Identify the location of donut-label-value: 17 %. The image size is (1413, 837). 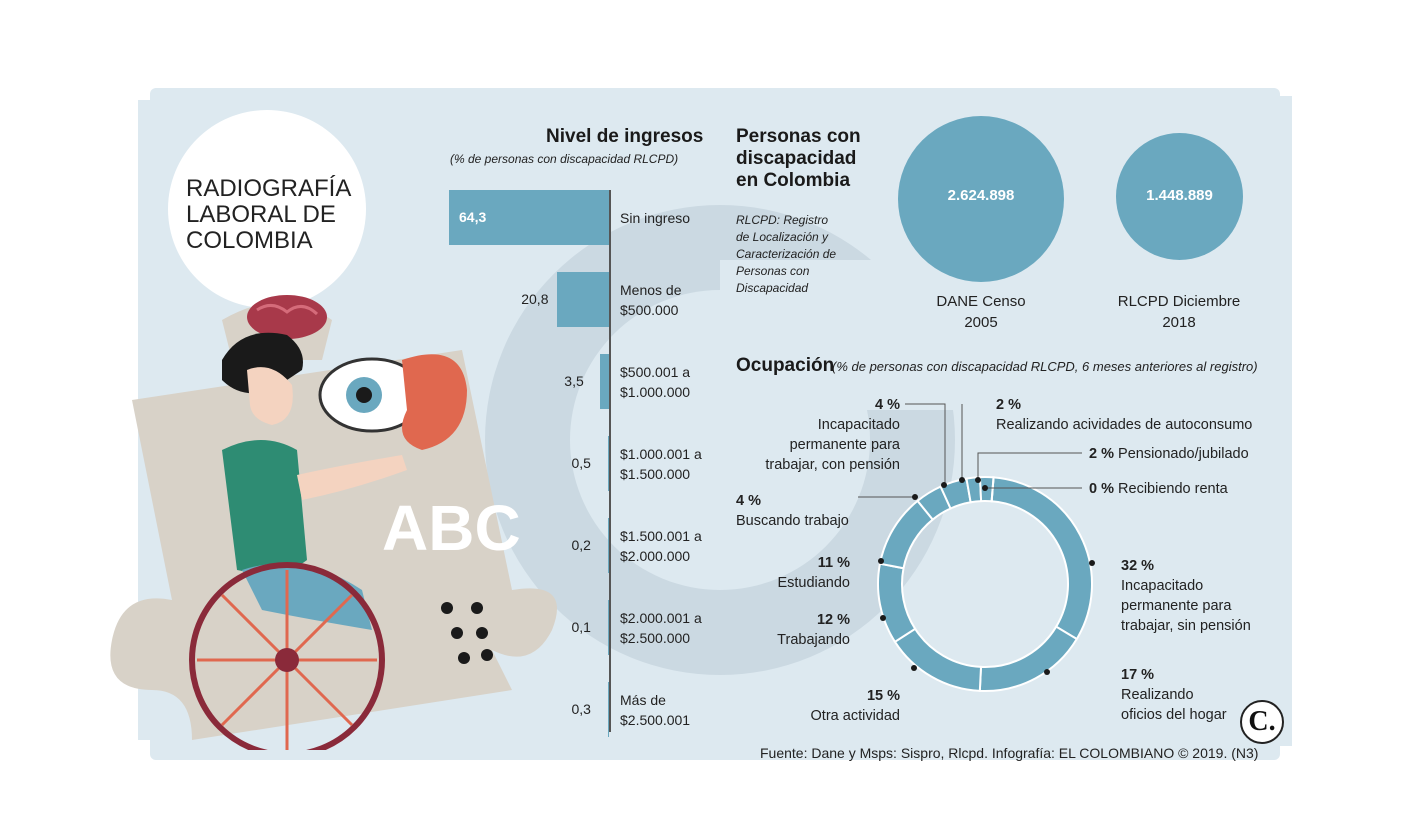
(1138, 675).